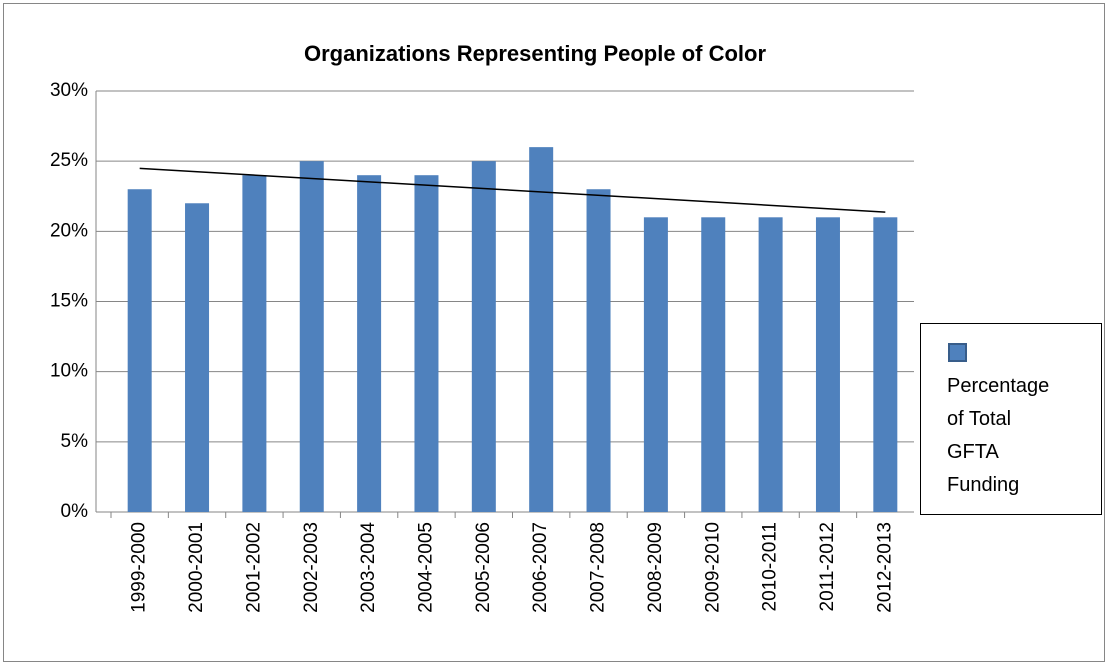 The image size is (1109, 670). What do you see at coordinates (196, 567) in the screenshot?
I see `x-tick-label: 2000-2001` at bounding box center [196, 567].